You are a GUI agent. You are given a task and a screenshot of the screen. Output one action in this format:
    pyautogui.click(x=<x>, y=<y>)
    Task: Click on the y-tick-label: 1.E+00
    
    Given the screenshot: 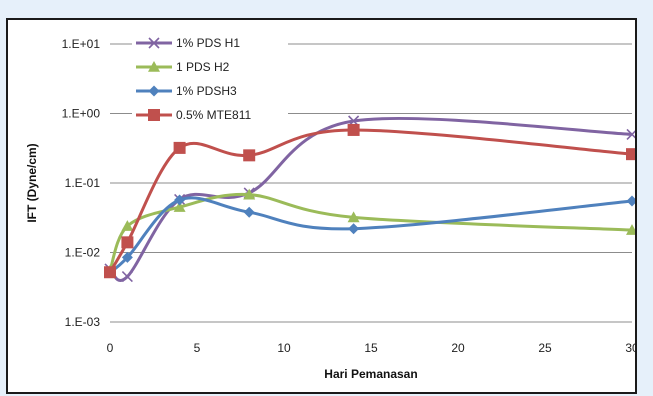 What is the action you would take?
    pyautogui.click(x=81, y=114)
    